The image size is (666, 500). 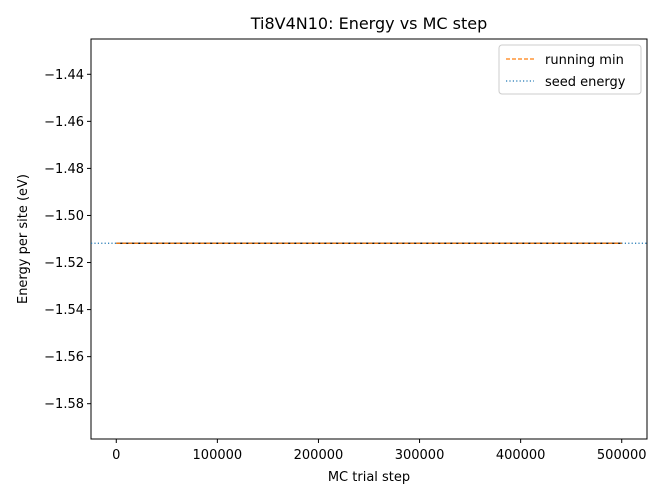 What do you see at coordinates (67, 240) in the screenshot?
I see `y-axis-ticks: −1.44 −1.46 −1.48 −1.50 −1.52 −1.54 −1.56 −1.58` at bounding box center [67, 240].